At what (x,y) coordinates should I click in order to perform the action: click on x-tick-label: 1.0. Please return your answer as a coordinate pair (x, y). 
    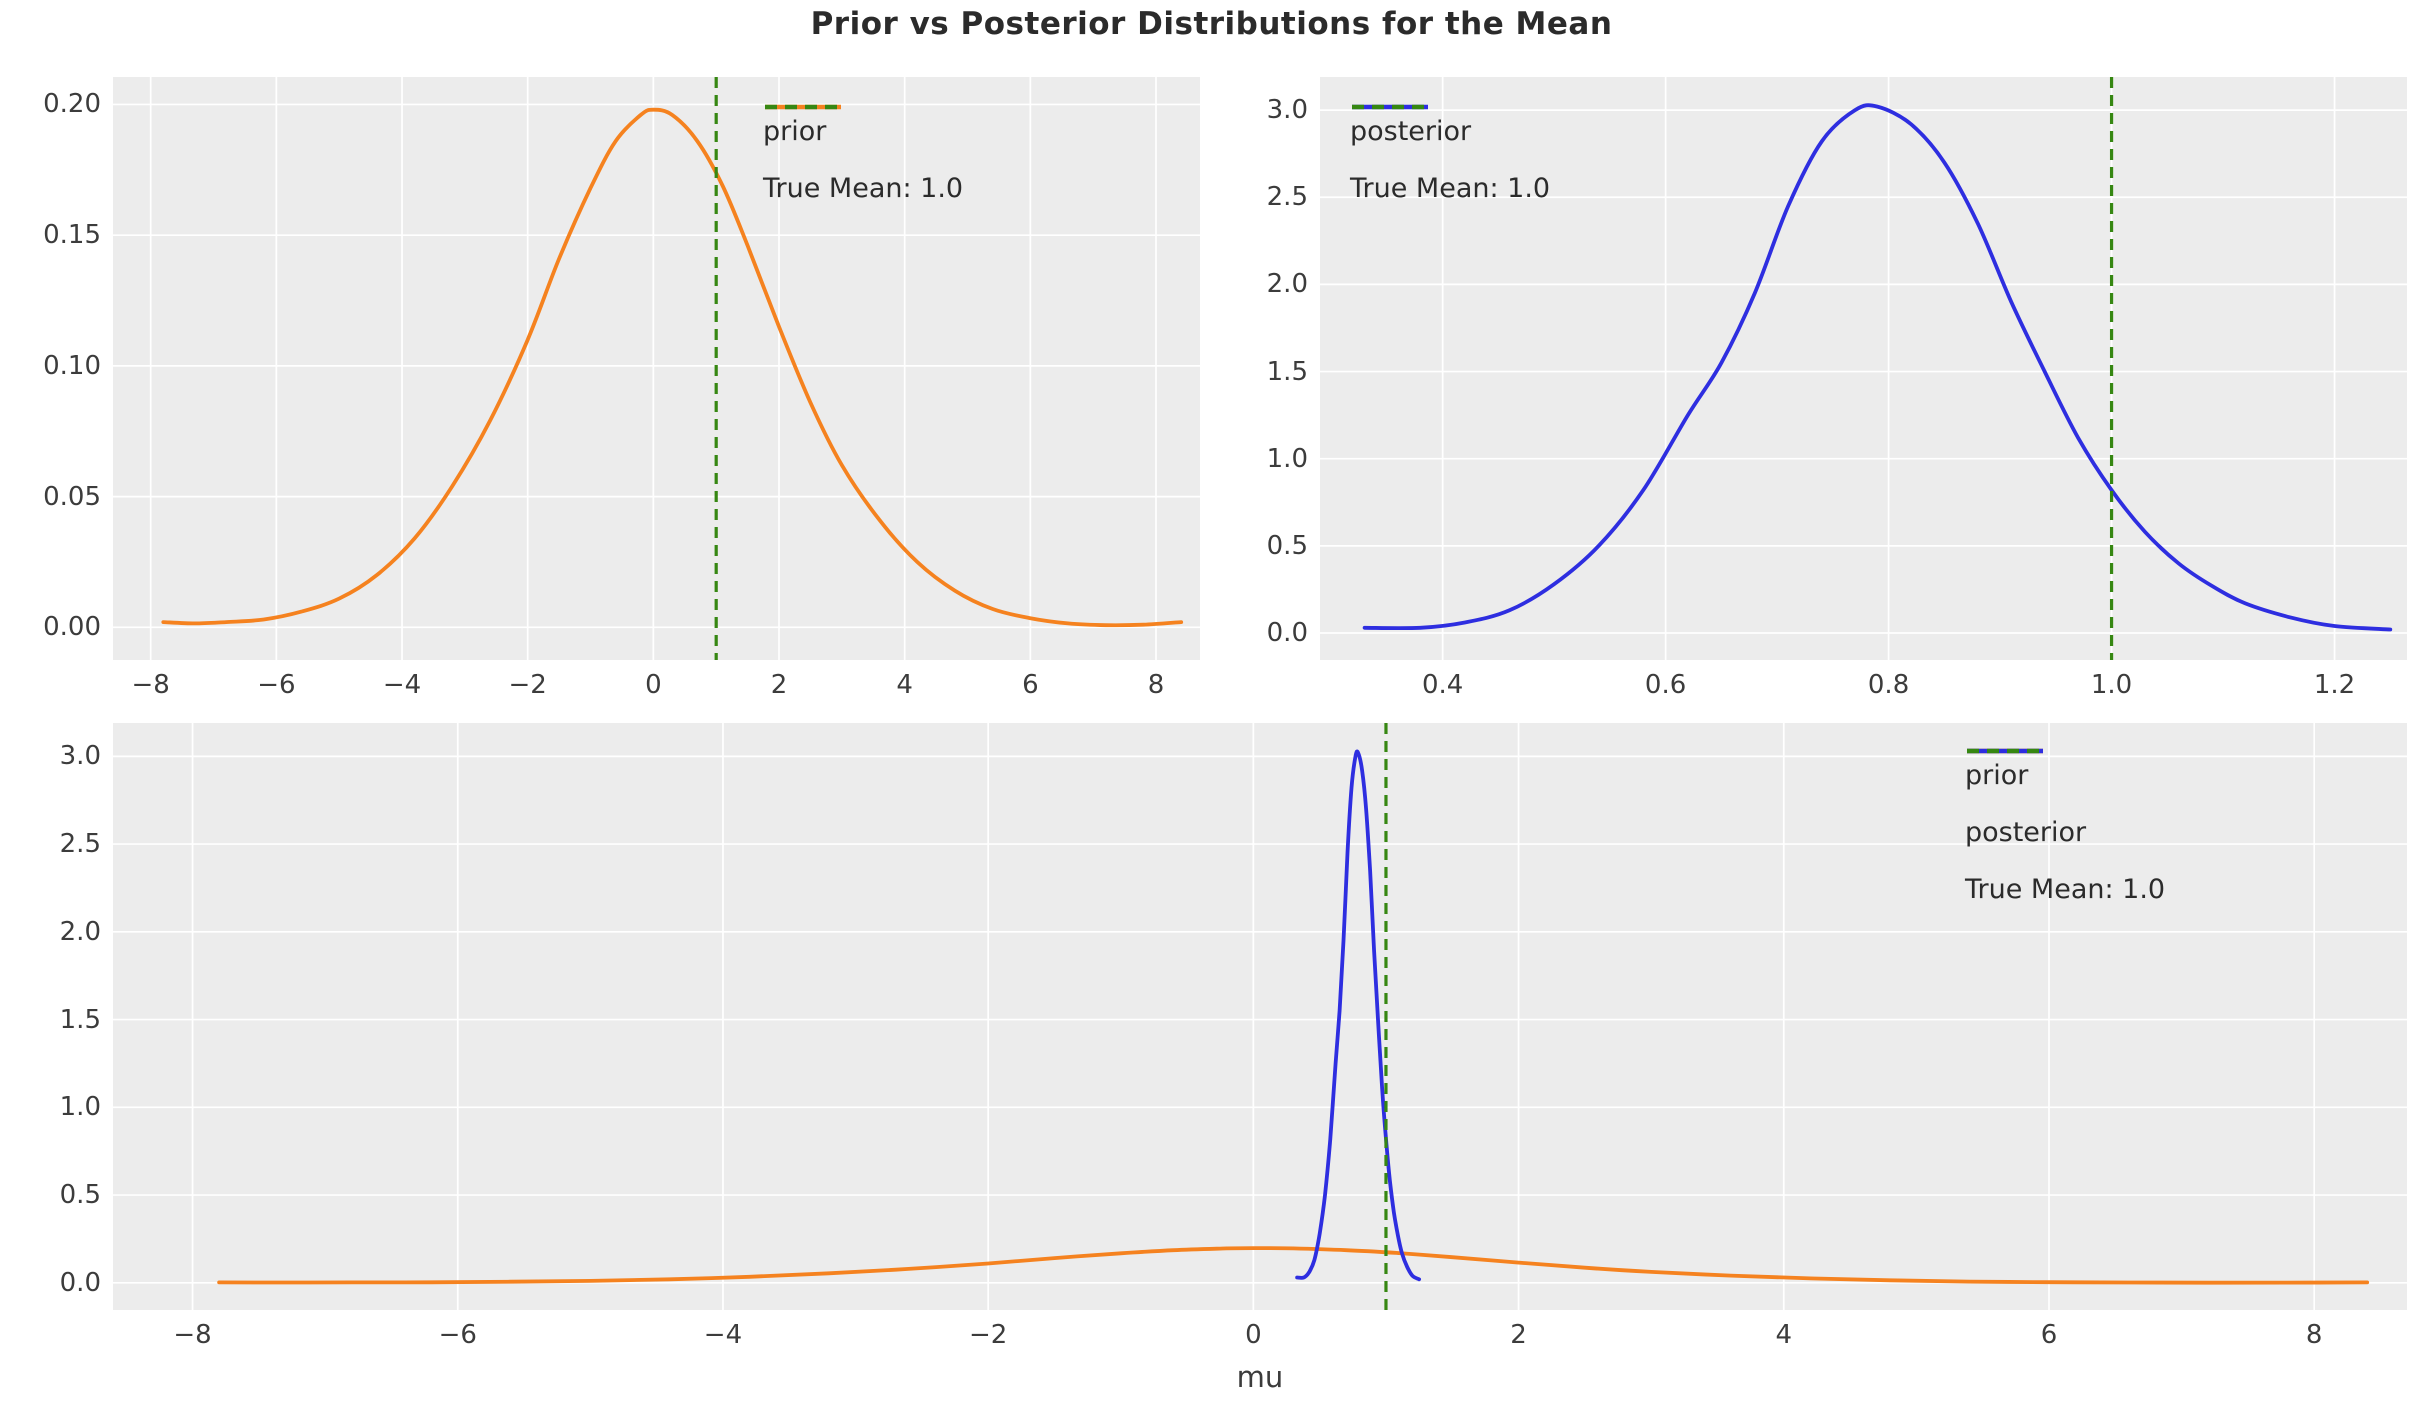
    Looking at the image, I should click on (2111, 685).